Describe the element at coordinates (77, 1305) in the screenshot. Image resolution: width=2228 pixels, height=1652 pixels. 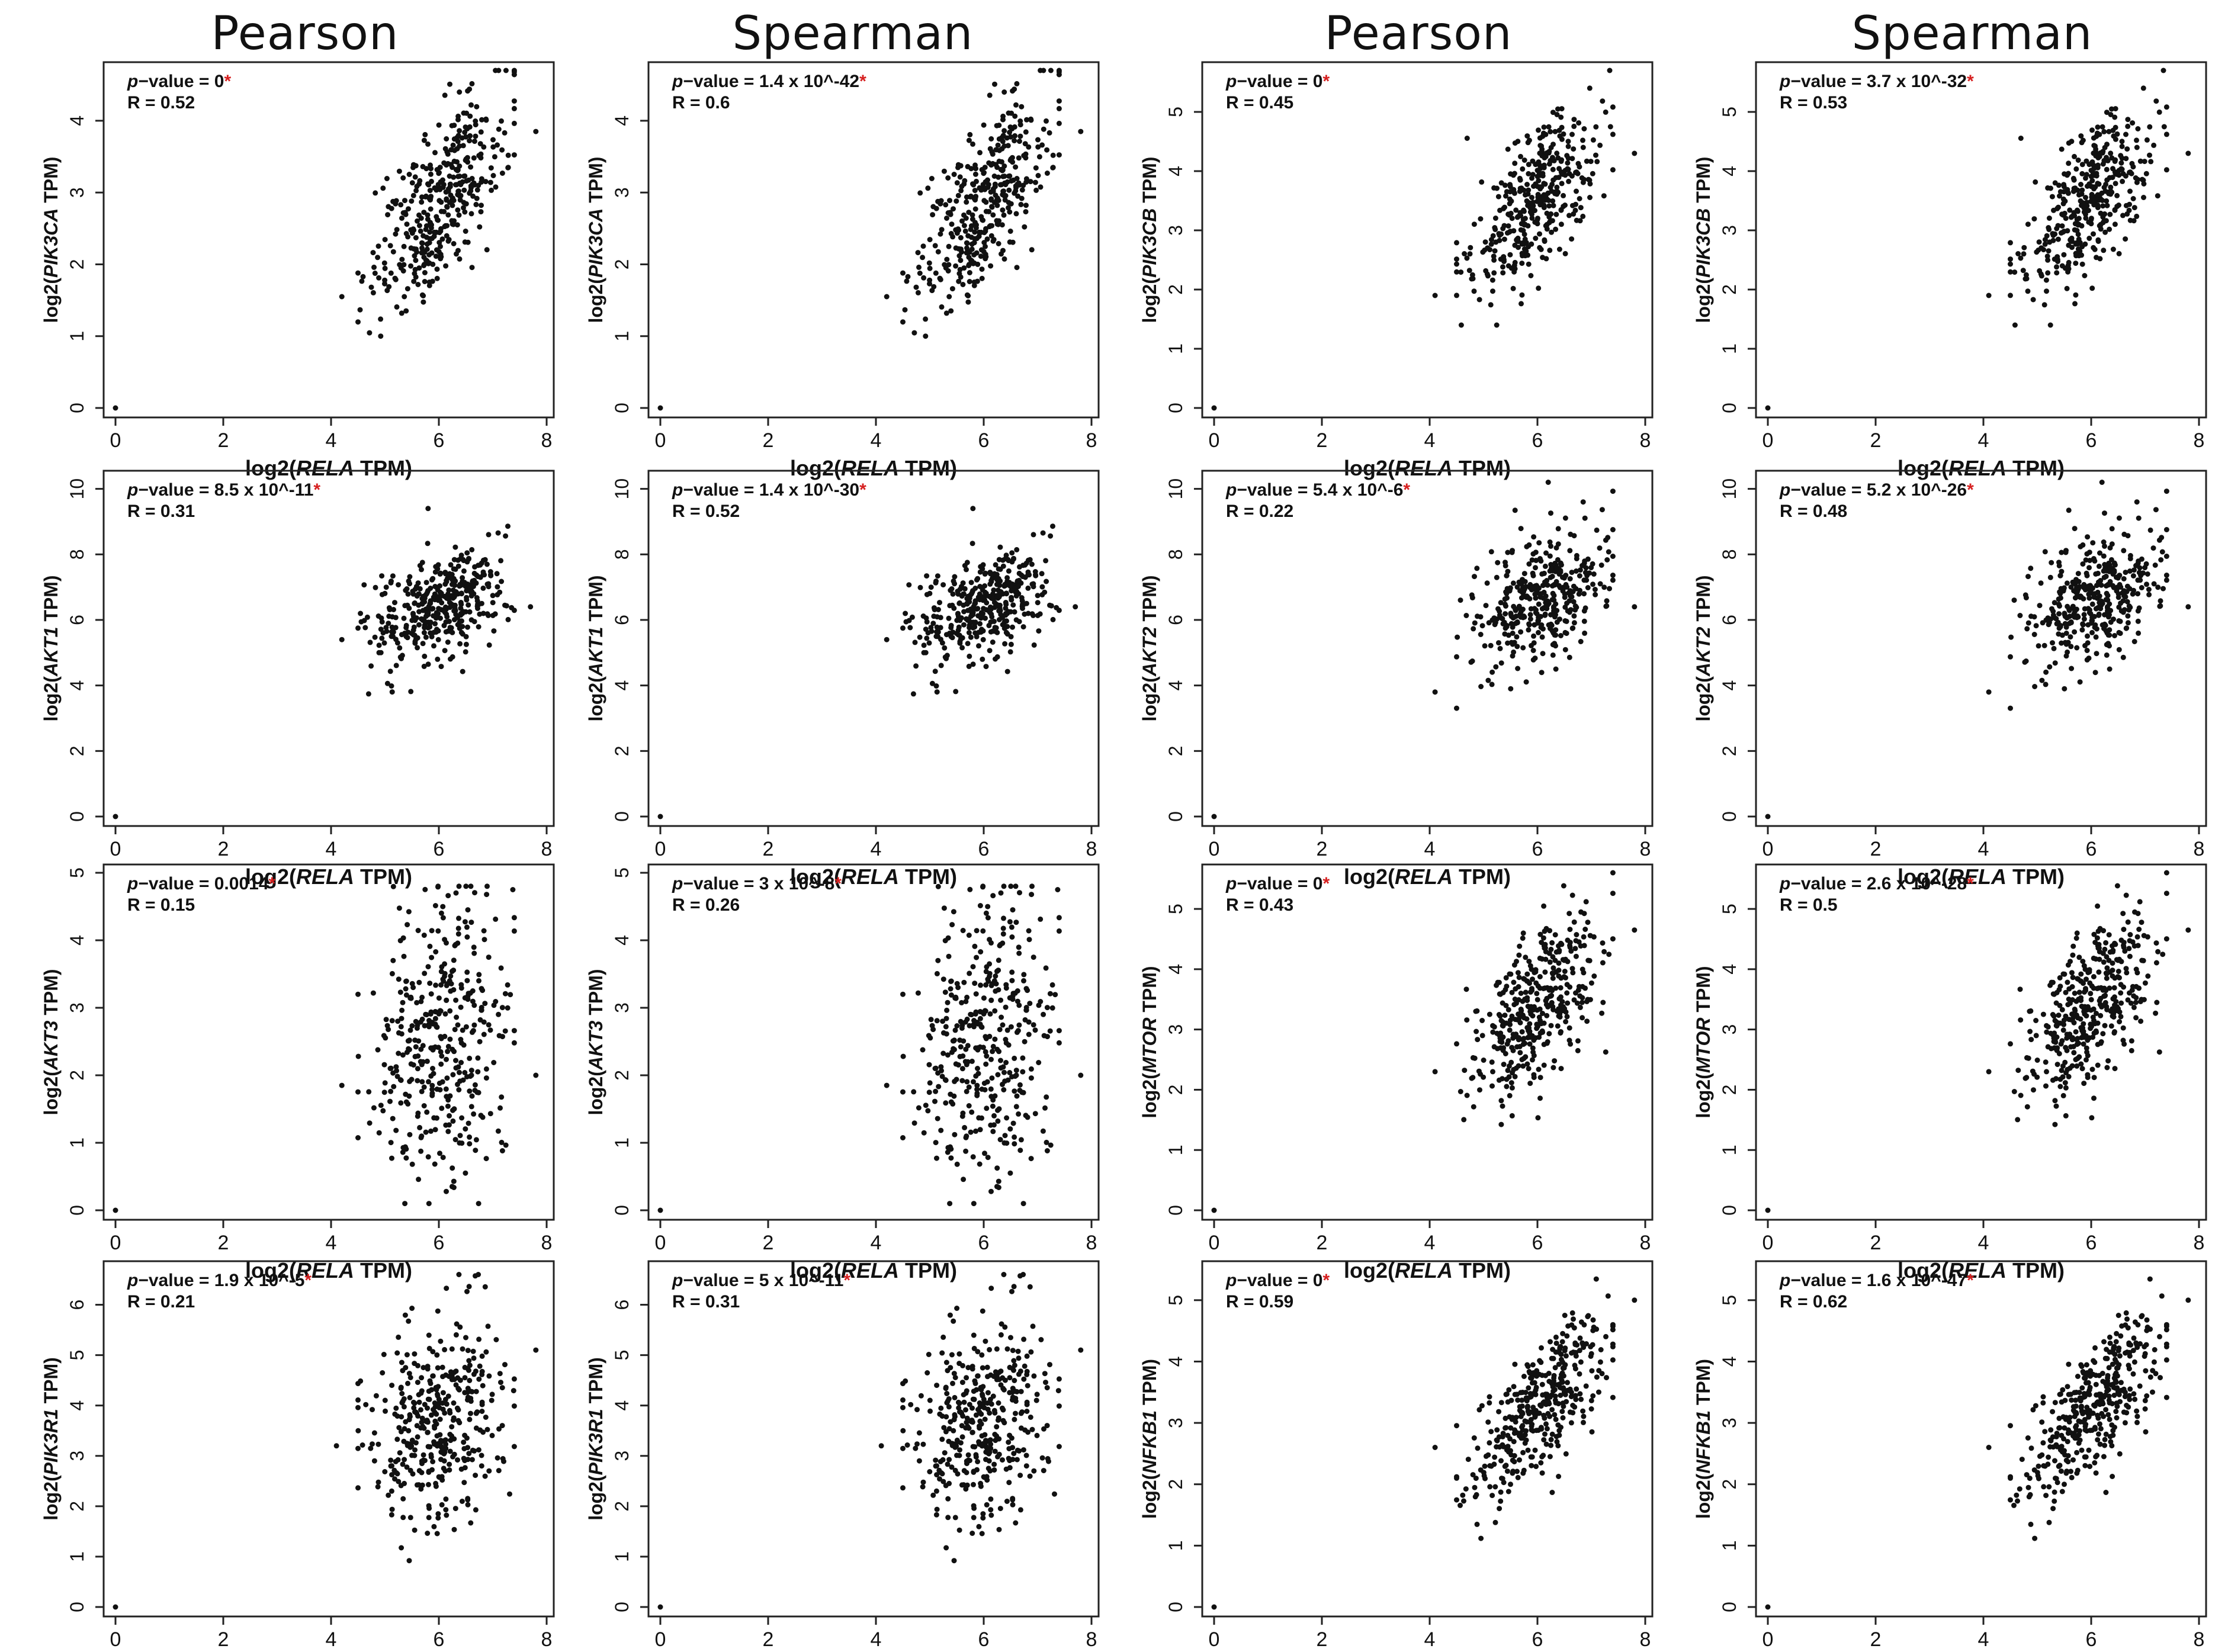
I see `y-tick-label: 6` at that location.